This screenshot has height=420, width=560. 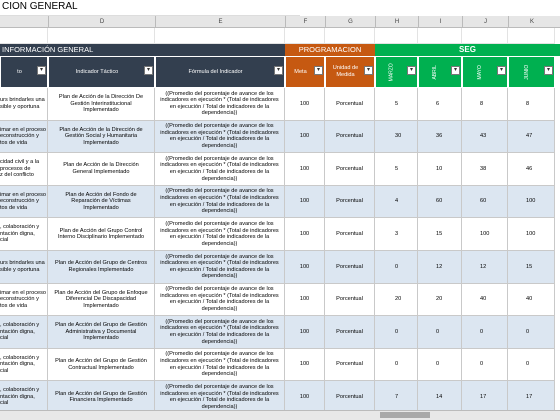 I want to click on month-value: 6, so click(x=440, y=104).